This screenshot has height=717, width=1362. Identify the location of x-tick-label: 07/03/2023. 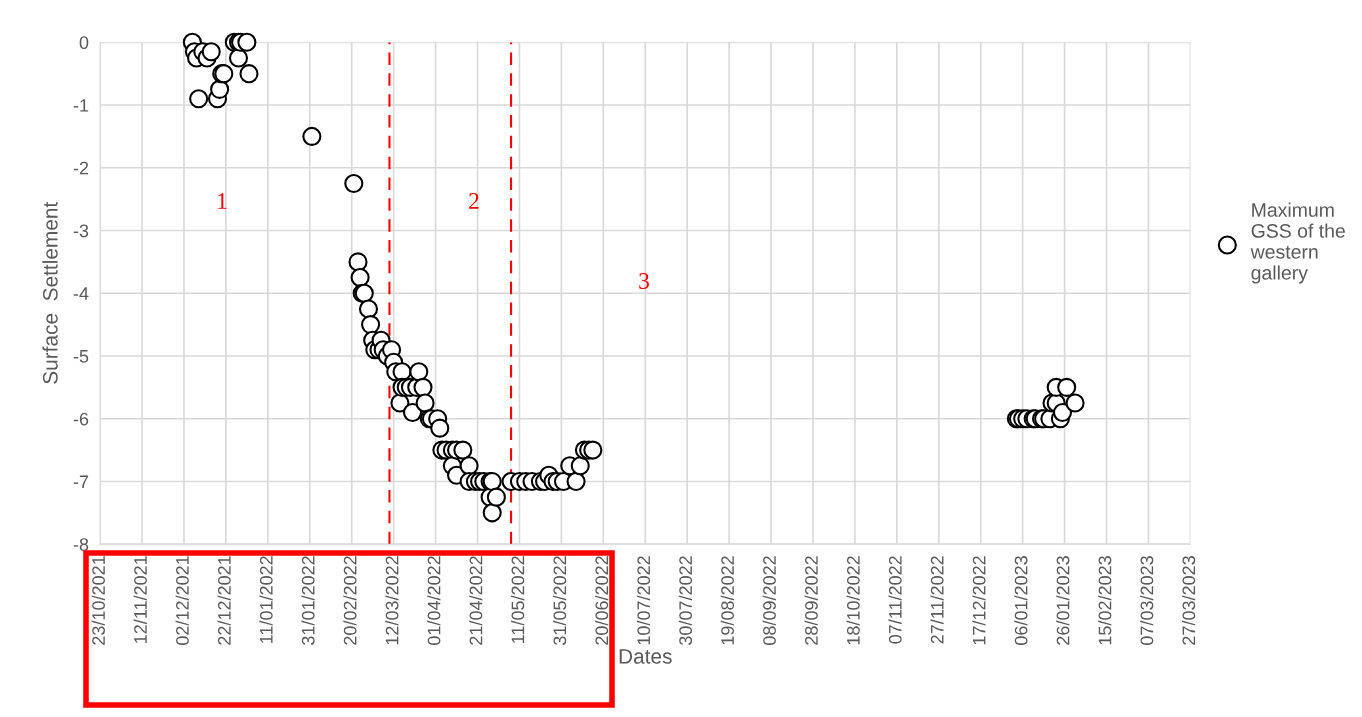
(1147, 600).